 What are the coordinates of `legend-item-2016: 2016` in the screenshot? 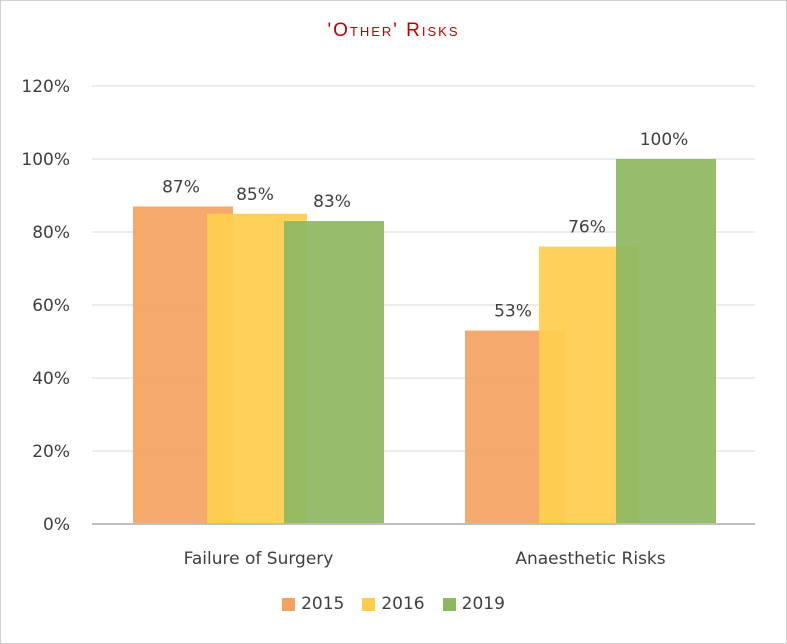 It's located at (393, 604).